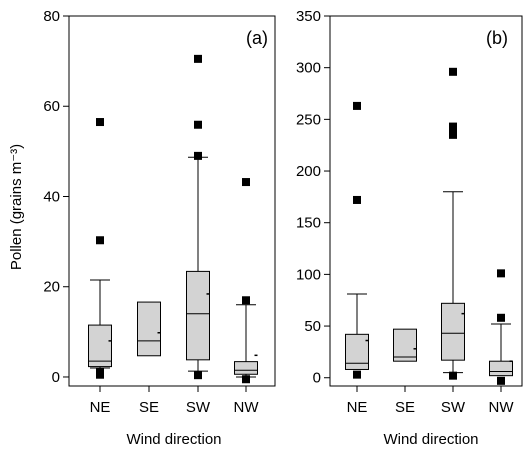 Image resolution: width=531 pixels, height=454 pixels. What do you see at coordinates (51, 196) in the screenshot?
I see `y-tick-label: 40` at bounding box center [51, 196].